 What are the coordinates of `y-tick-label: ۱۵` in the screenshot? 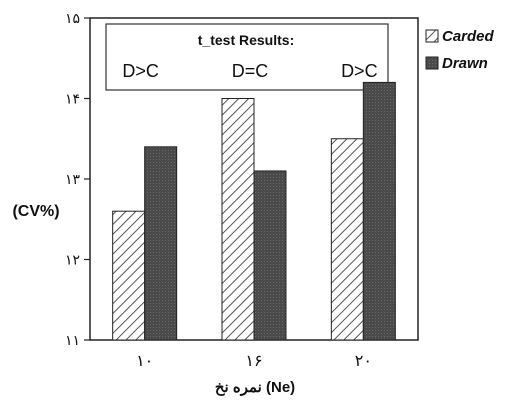 It's located at (72, 18).